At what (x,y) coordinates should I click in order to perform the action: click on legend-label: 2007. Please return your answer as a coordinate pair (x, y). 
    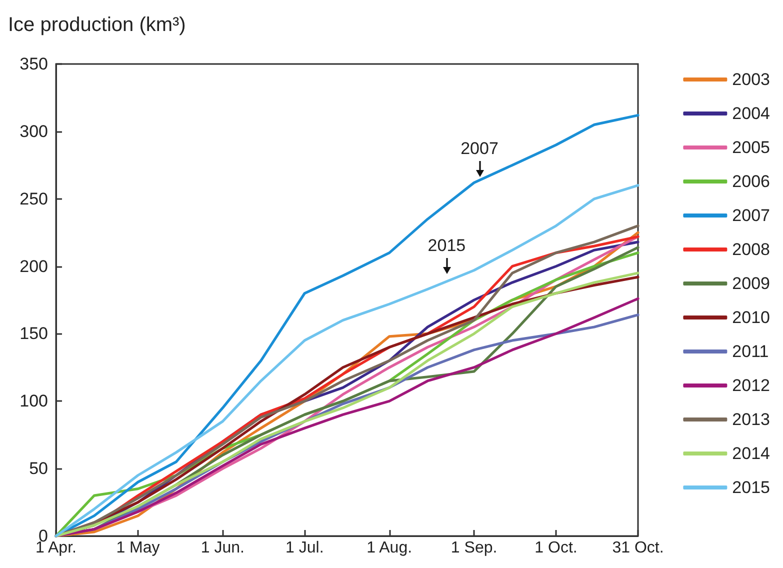
    Looking at the image, I should click on (751, 215).